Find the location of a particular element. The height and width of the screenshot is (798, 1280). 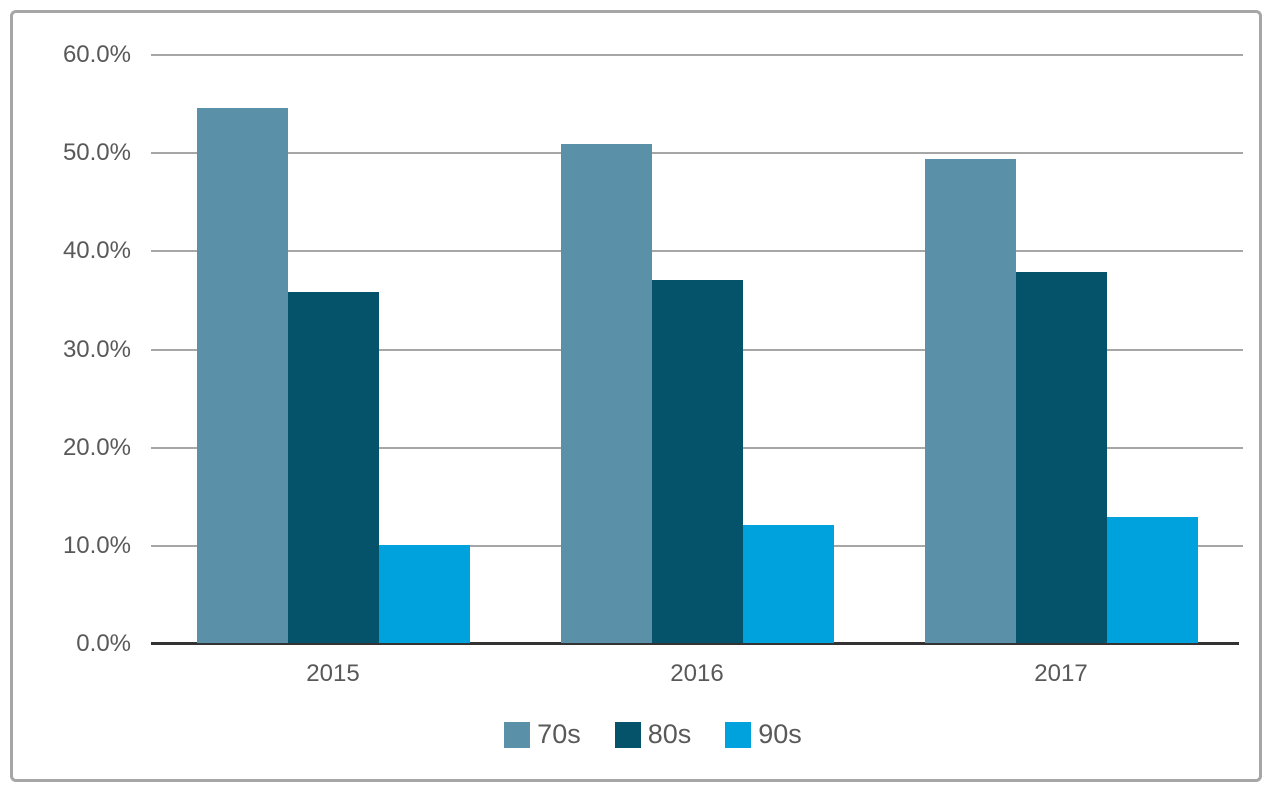

bar-90s-2015 is located at coordinates (424, 593).